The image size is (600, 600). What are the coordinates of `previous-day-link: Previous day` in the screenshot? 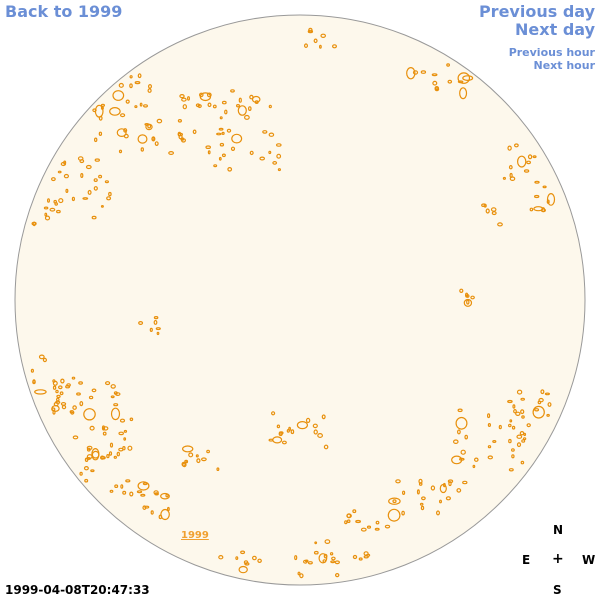 It's located at (536, 11).